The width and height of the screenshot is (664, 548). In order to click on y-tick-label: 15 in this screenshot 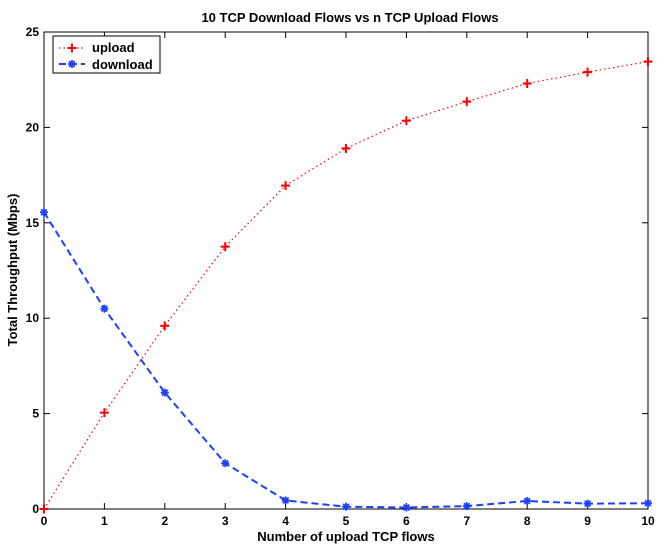, I will do `click(33, 223)`.